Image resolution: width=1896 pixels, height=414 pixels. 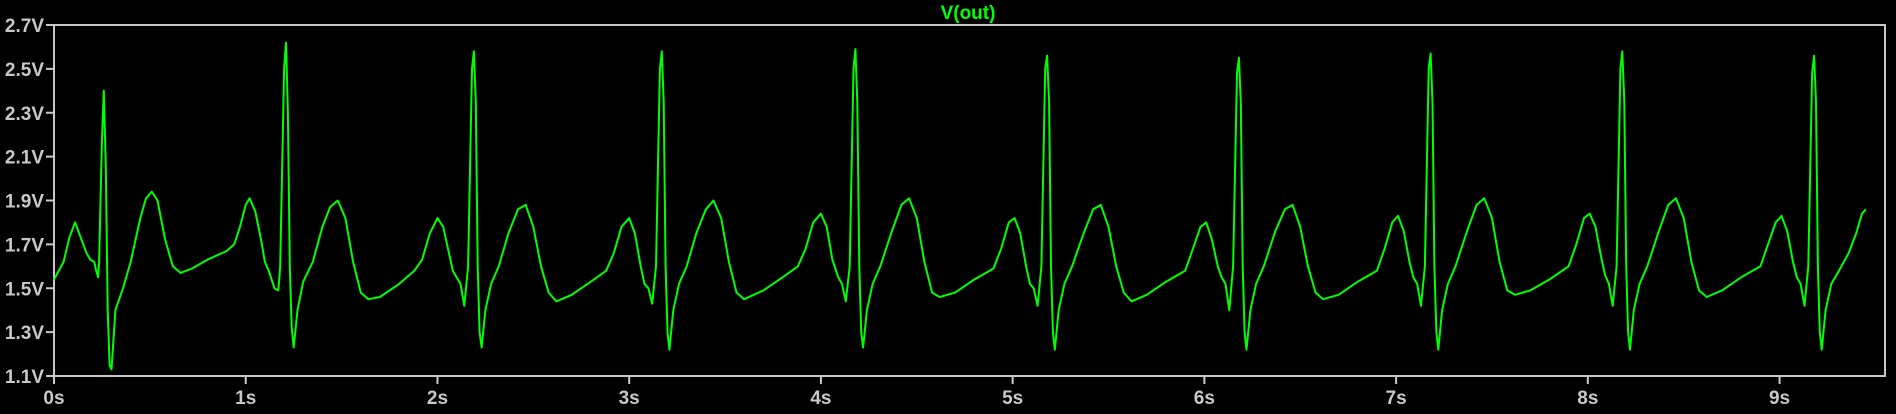 What do you see at coordinates (916, 392) in the screenshot?
I see `x-axis: 0s 1s 2s 3s 4s 5s 6s 7s 8s 9s` at bounding box center [916, 392].